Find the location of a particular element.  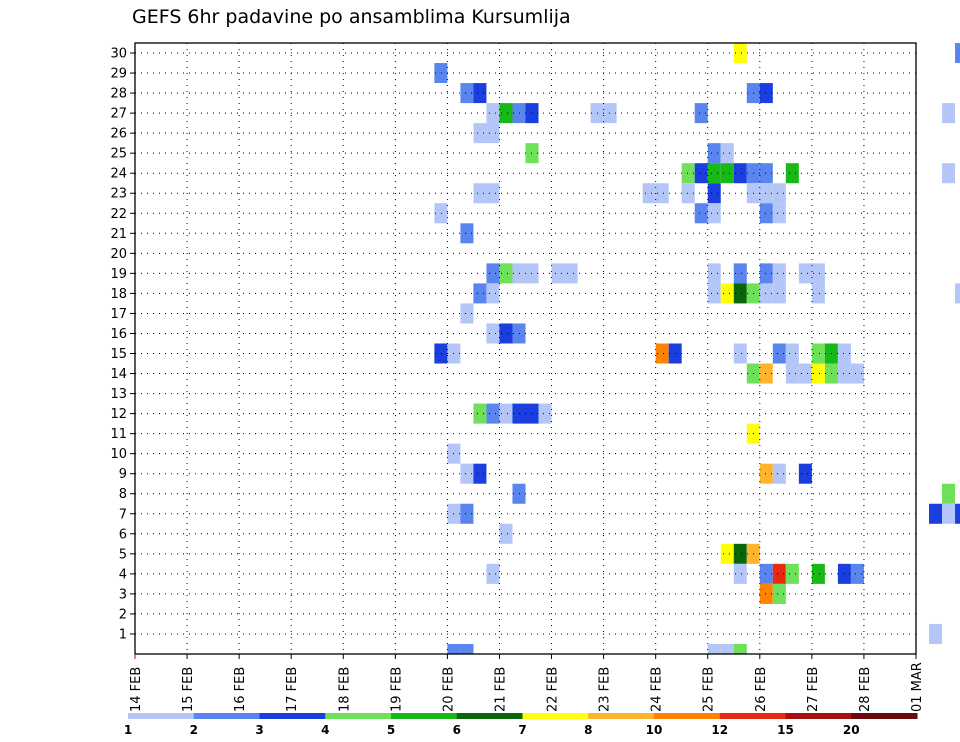

y-tick-label: 14 is located at coordinates (118, 374).